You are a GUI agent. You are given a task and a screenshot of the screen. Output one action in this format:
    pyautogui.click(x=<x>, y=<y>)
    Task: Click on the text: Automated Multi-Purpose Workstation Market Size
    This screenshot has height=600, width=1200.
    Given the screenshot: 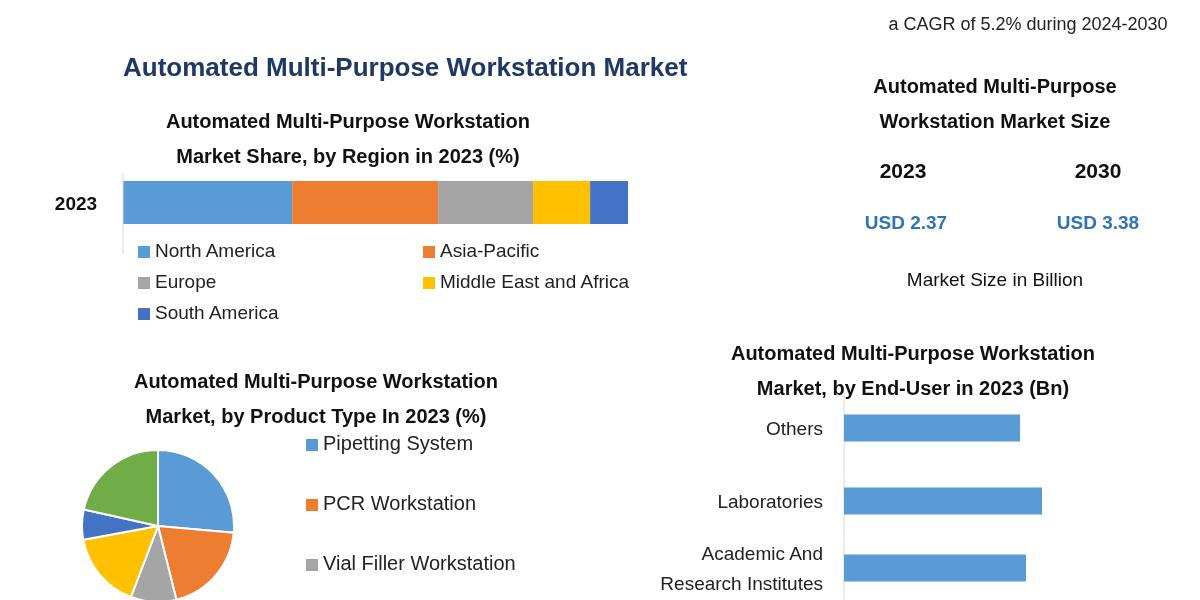 What is the action you would take?
    pyautogui.click(x=995, y=103)
    